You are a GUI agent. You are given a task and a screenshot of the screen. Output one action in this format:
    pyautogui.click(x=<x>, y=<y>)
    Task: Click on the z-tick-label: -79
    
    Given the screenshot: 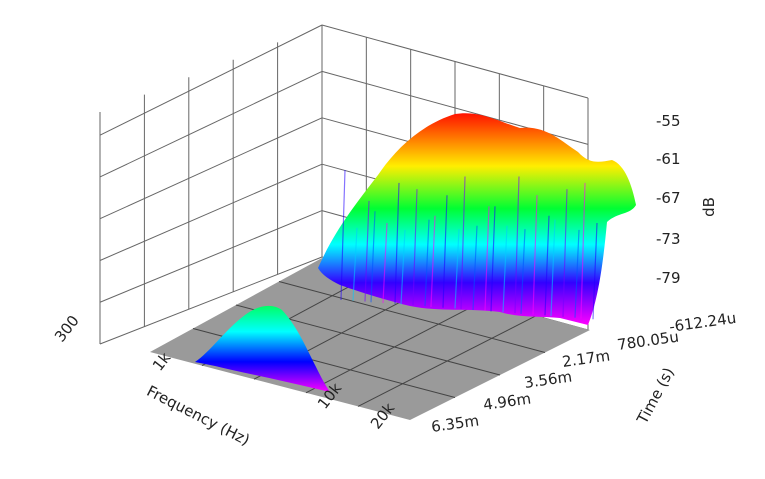 What is the action you would take?
    pyautogui.click(x=668, y=278)
    